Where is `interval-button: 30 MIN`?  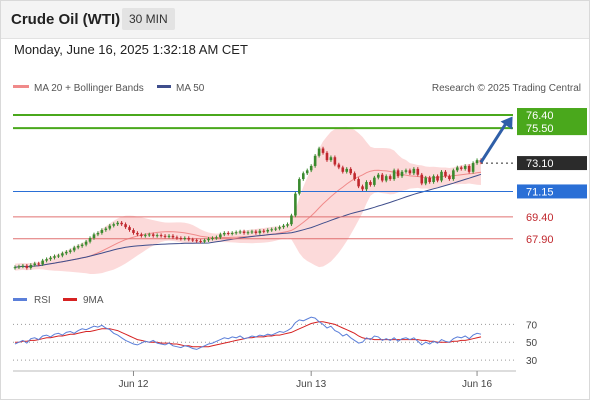
interval-button: 30 MIN is located at coordinates (148, 19).